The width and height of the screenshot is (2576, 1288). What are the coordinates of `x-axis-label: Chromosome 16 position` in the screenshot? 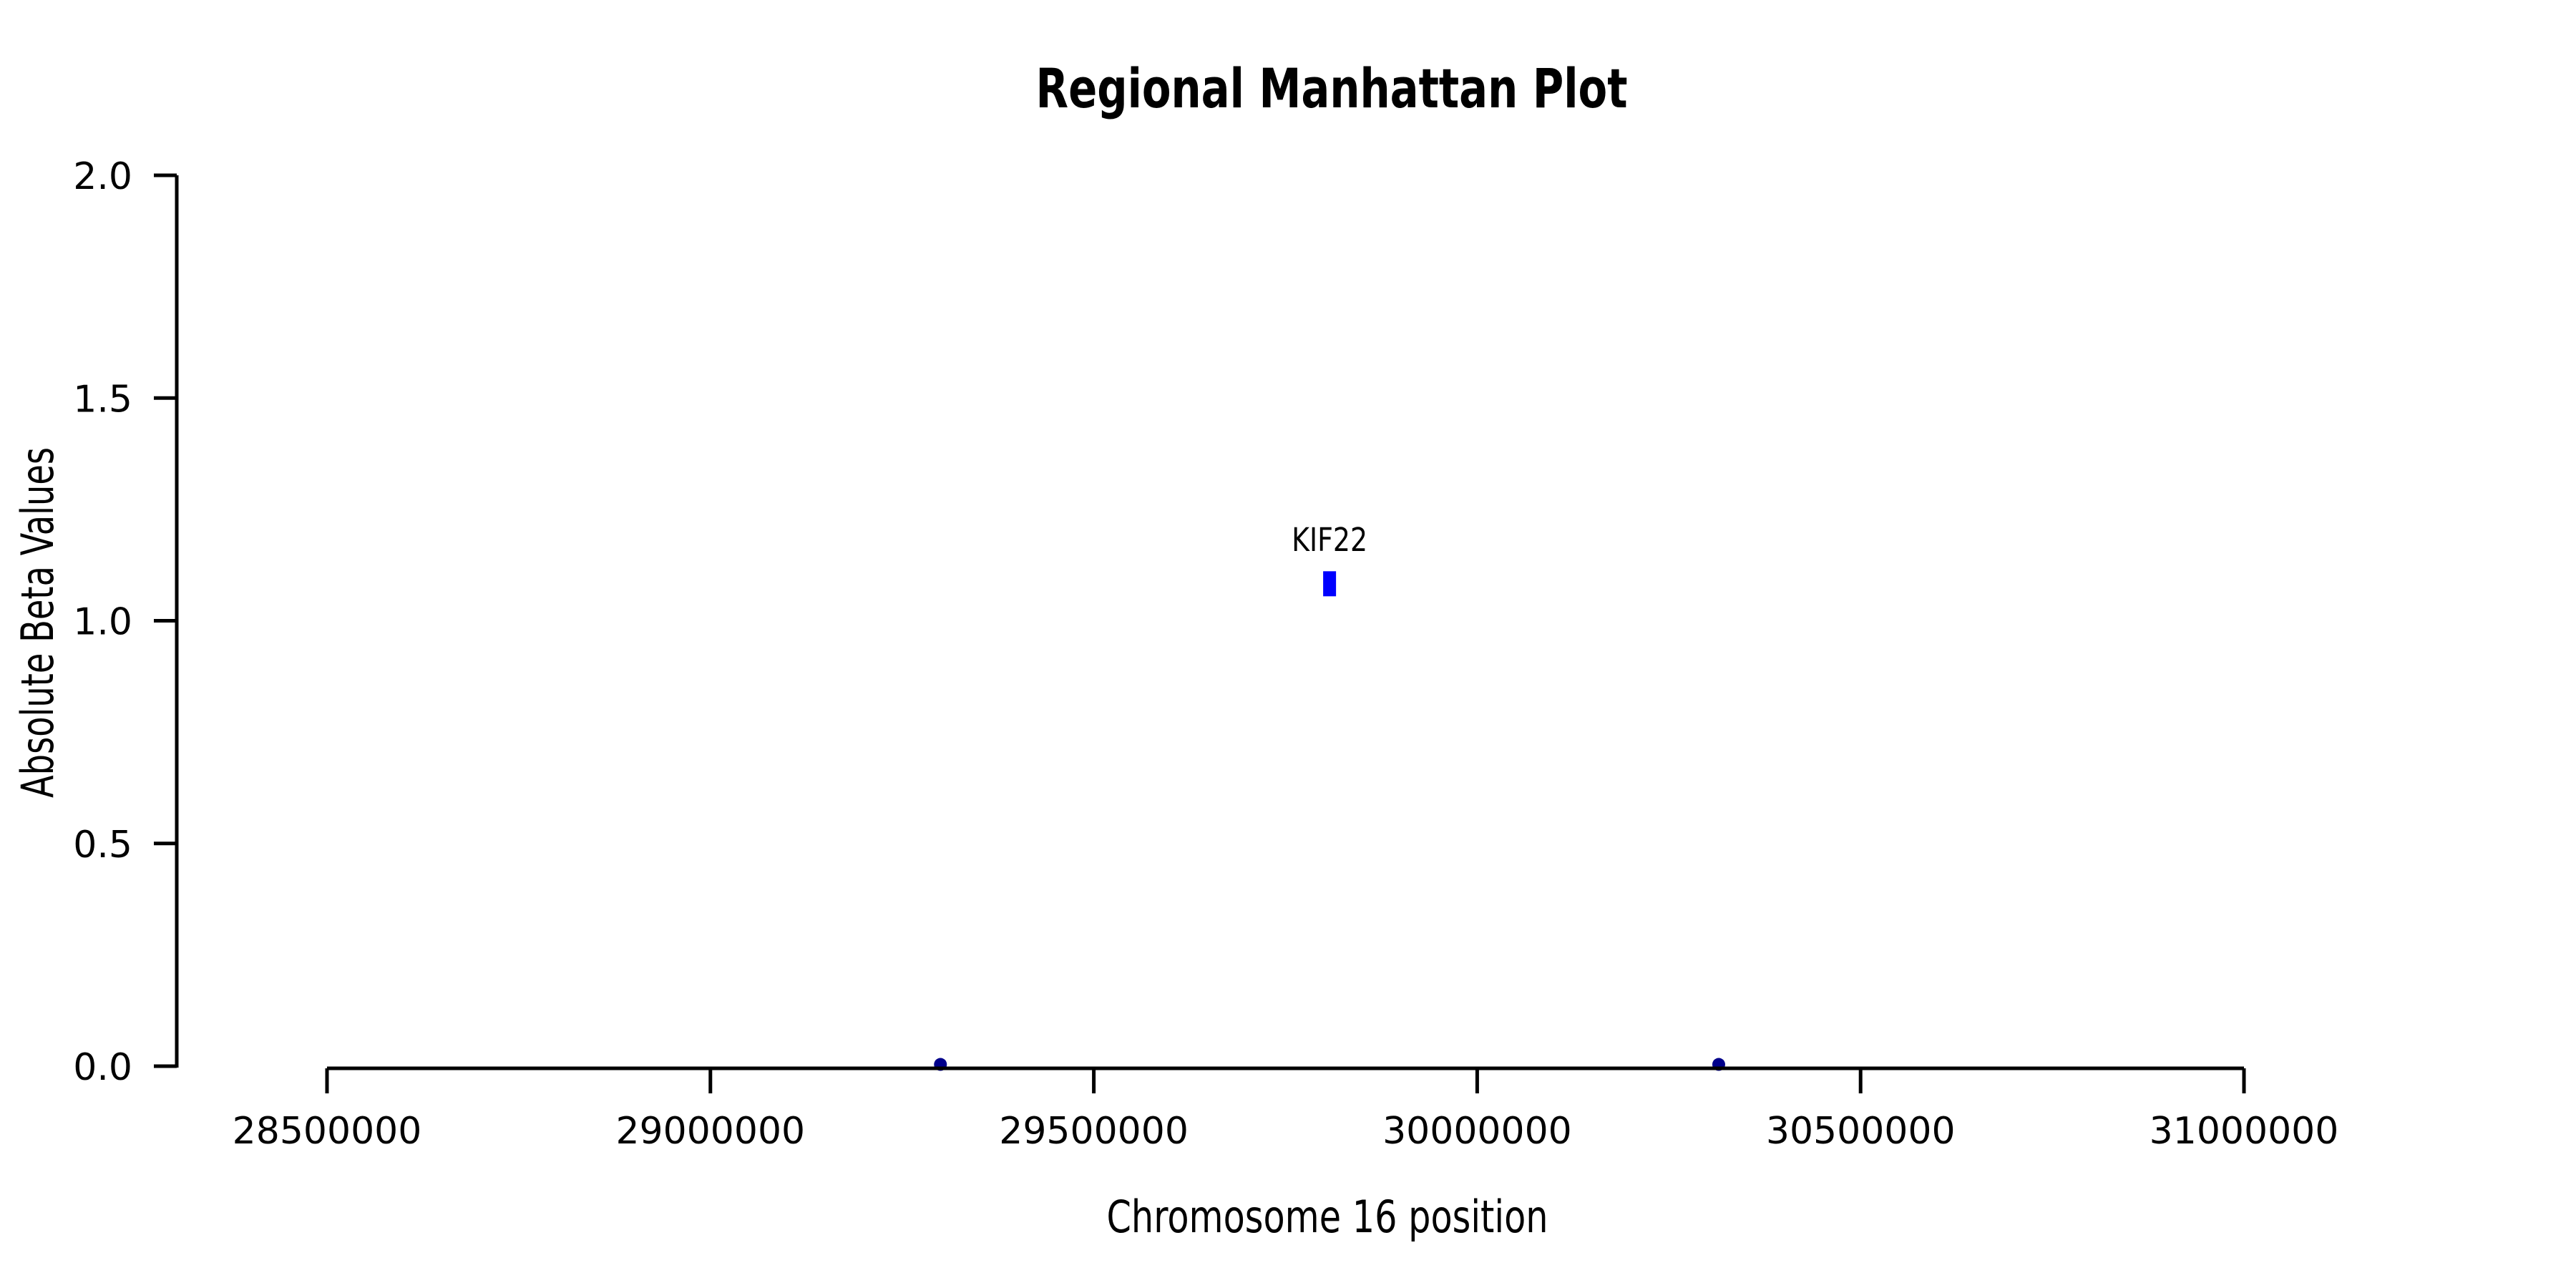 It's located at (1327, 1217).